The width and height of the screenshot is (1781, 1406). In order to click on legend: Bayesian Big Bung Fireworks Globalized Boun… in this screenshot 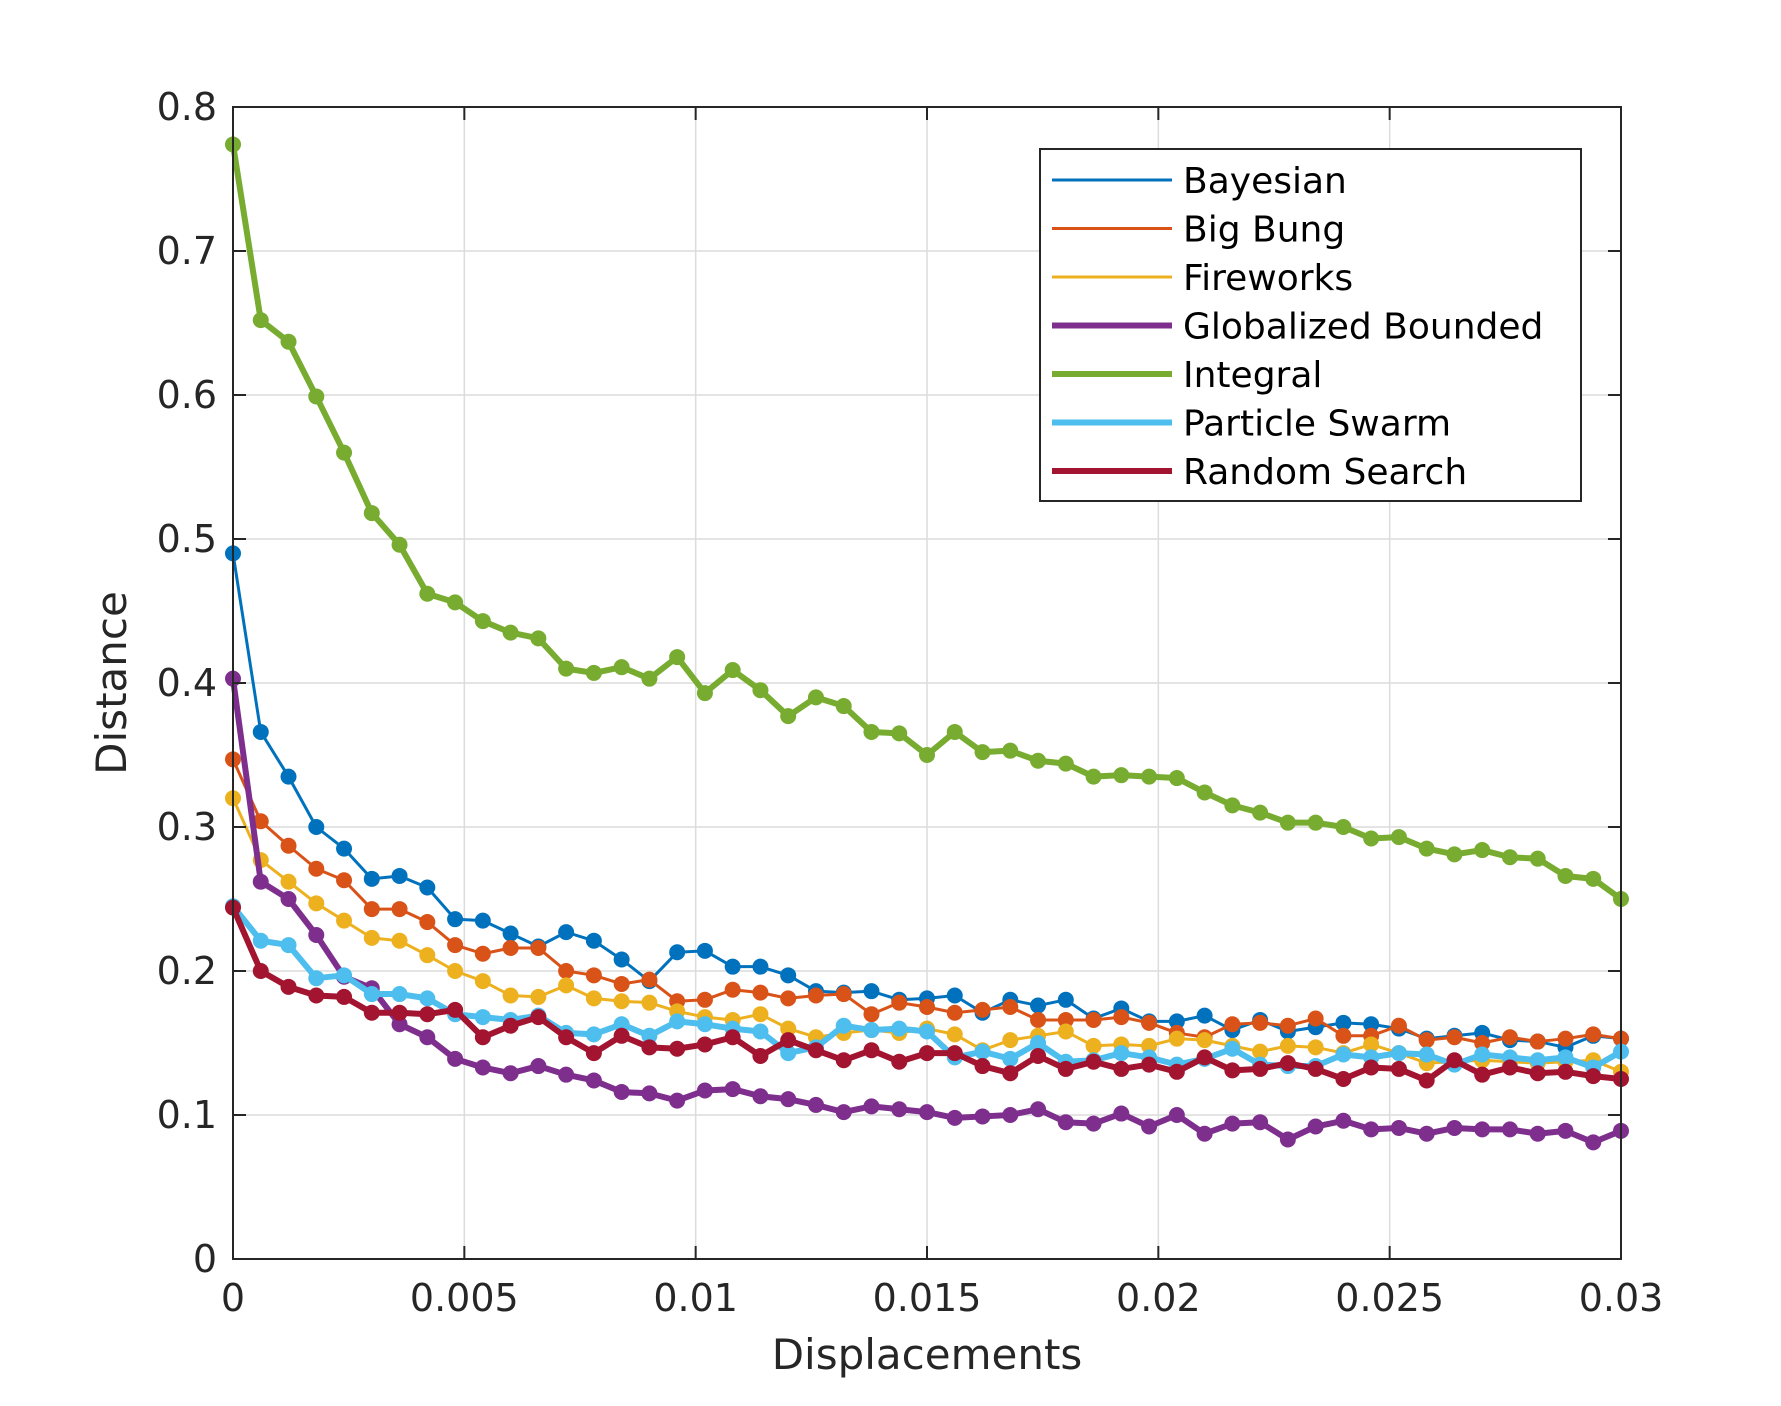, I will do `click(1310, 325)`.